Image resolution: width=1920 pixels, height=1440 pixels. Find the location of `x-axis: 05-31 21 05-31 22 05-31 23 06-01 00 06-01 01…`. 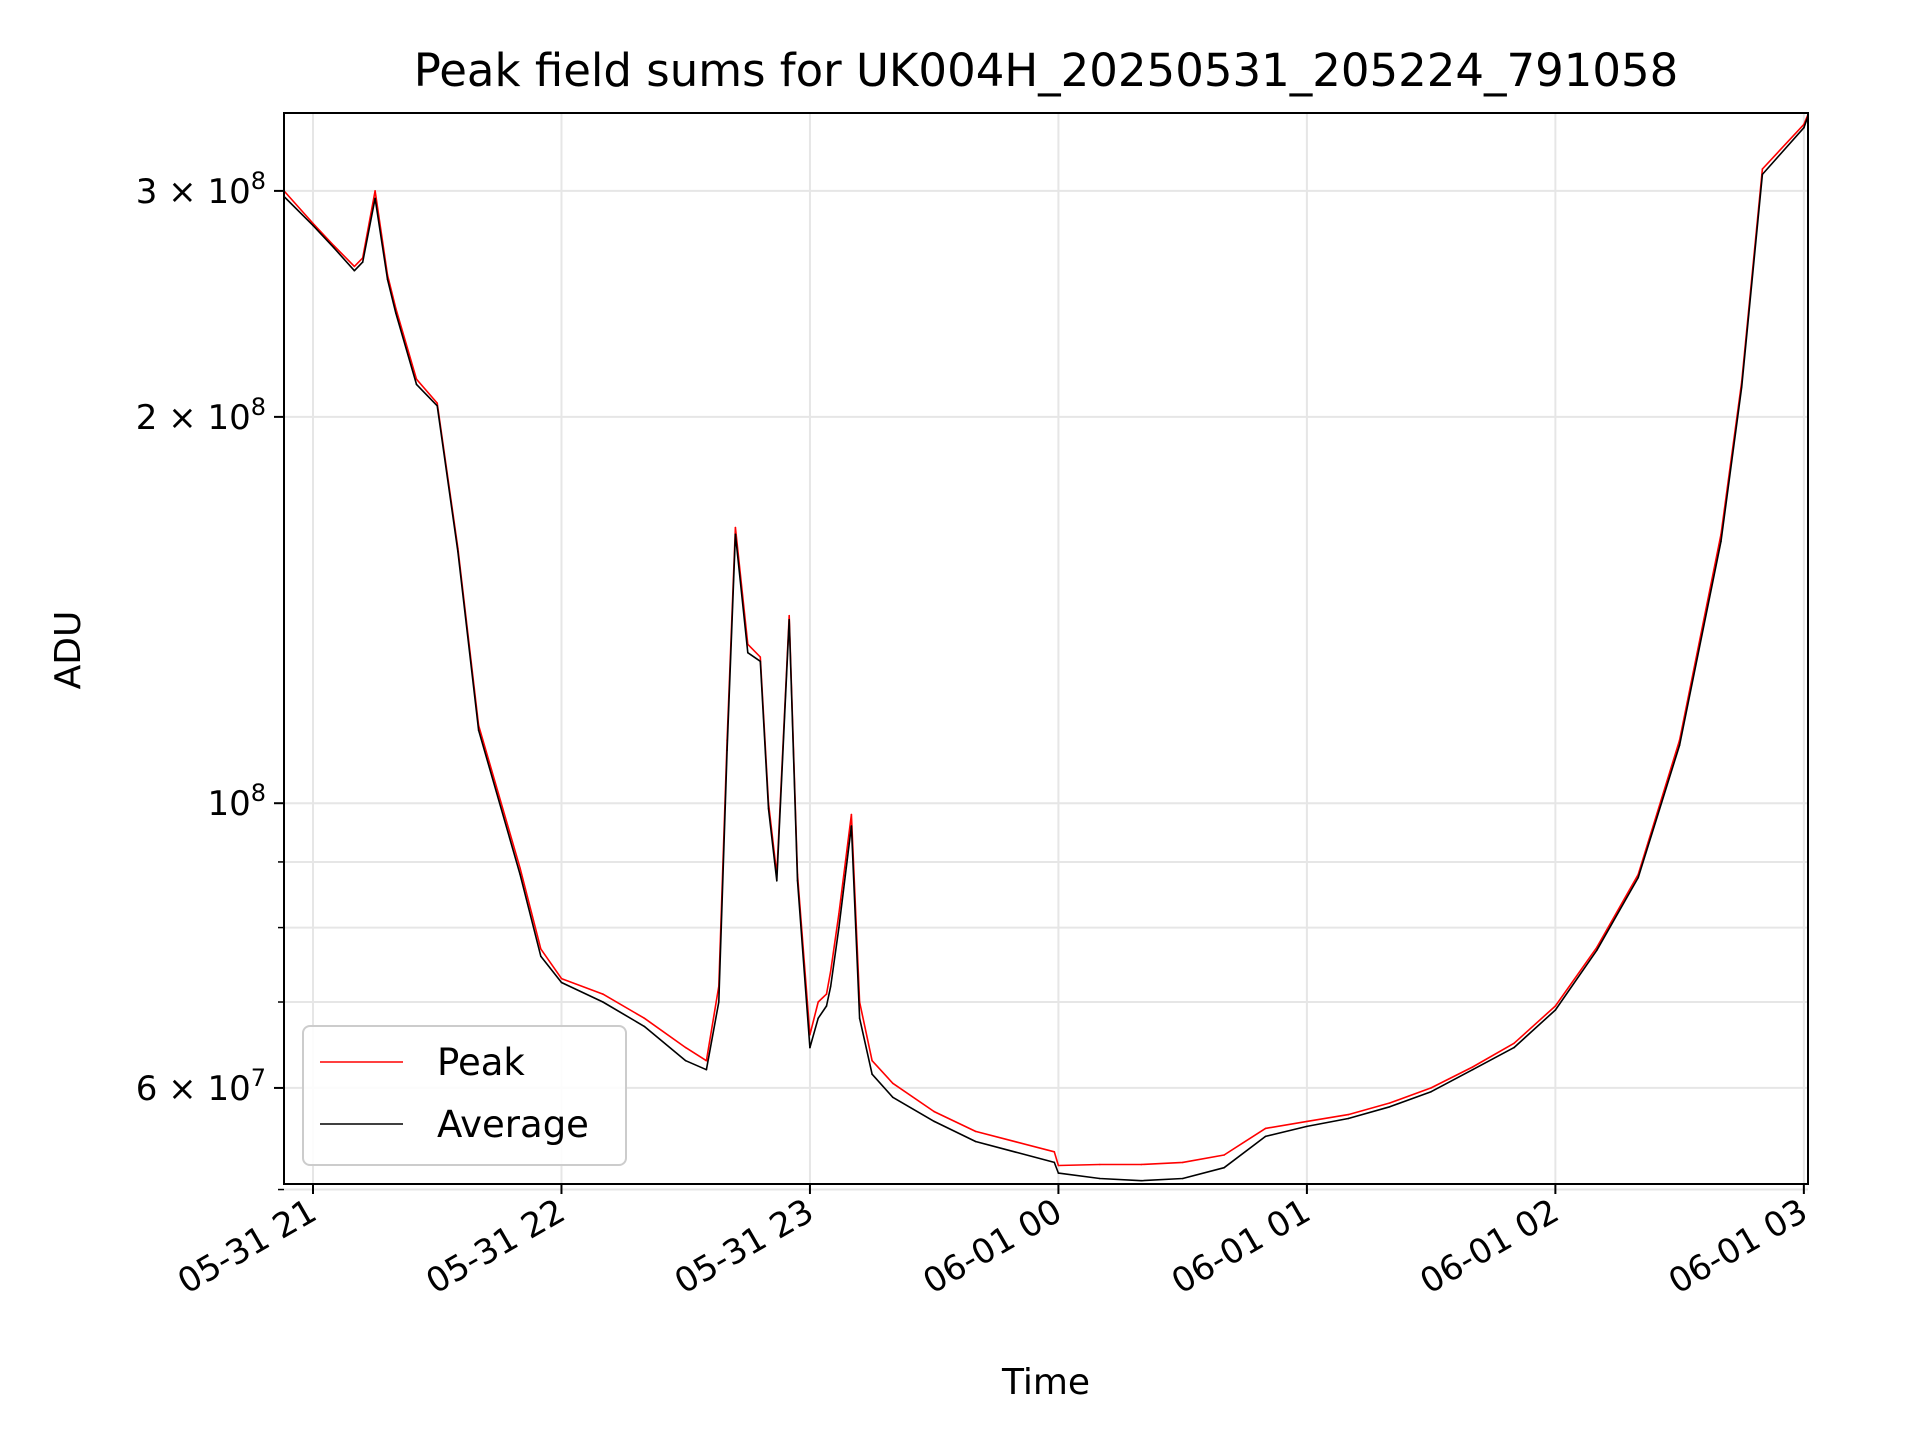

x-axis: 05-31 21 05-31 22 05-31 23 06-01 00 06-01 01… is located at coordinates (992, 1243).